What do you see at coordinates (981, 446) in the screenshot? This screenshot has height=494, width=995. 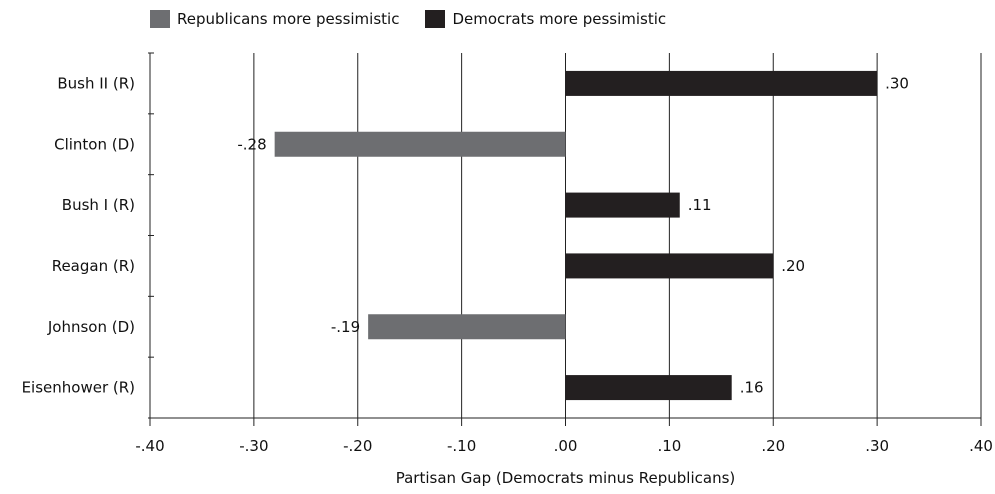 I see `x-tick-label: .40` at bounding box center [981, 446].